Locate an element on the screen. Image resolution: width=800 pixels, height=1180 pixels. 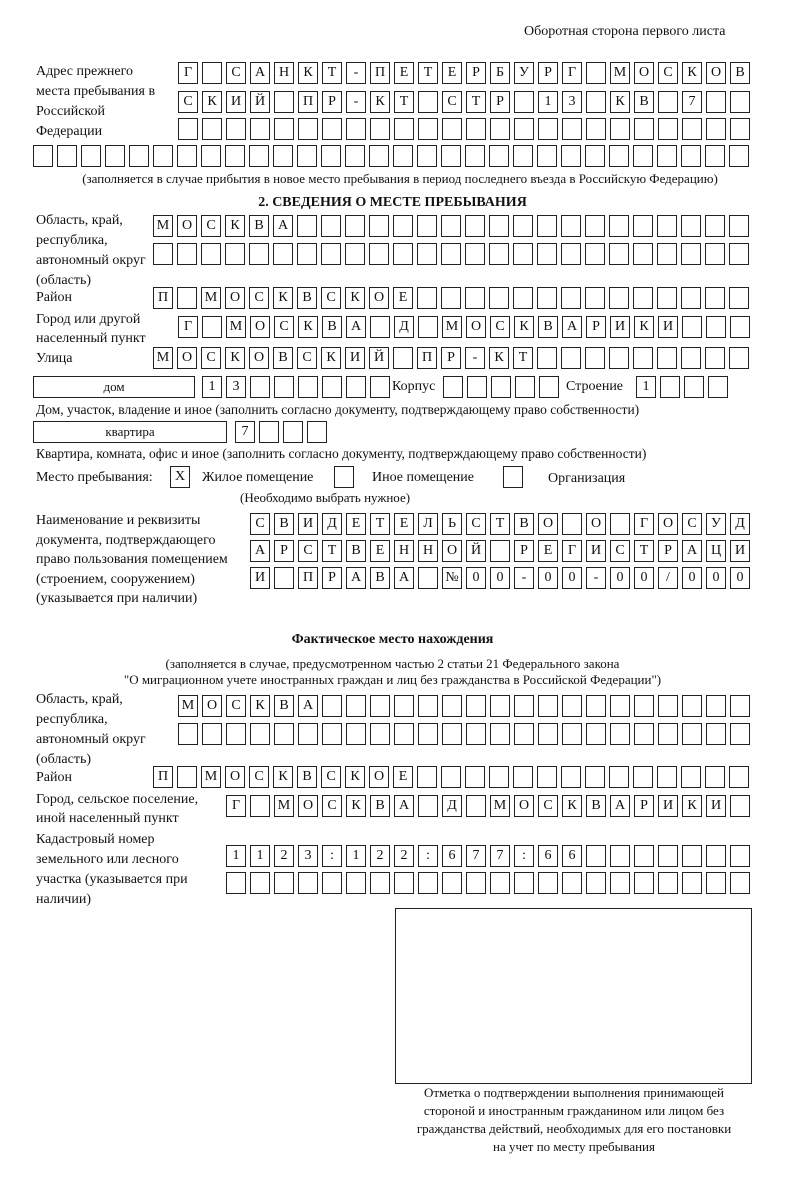
letter-cell: Н is located at coordinates (428, 551).